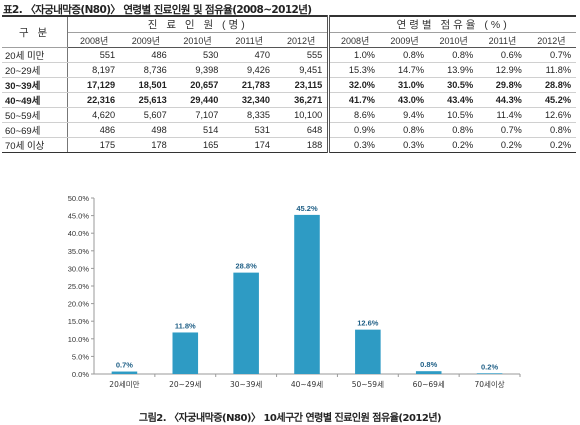 This screenshot has height=425, width=580. Describe the element at coordinates (404, 85) in the screenshot. I see `share-cell: 31.0%` at that location.